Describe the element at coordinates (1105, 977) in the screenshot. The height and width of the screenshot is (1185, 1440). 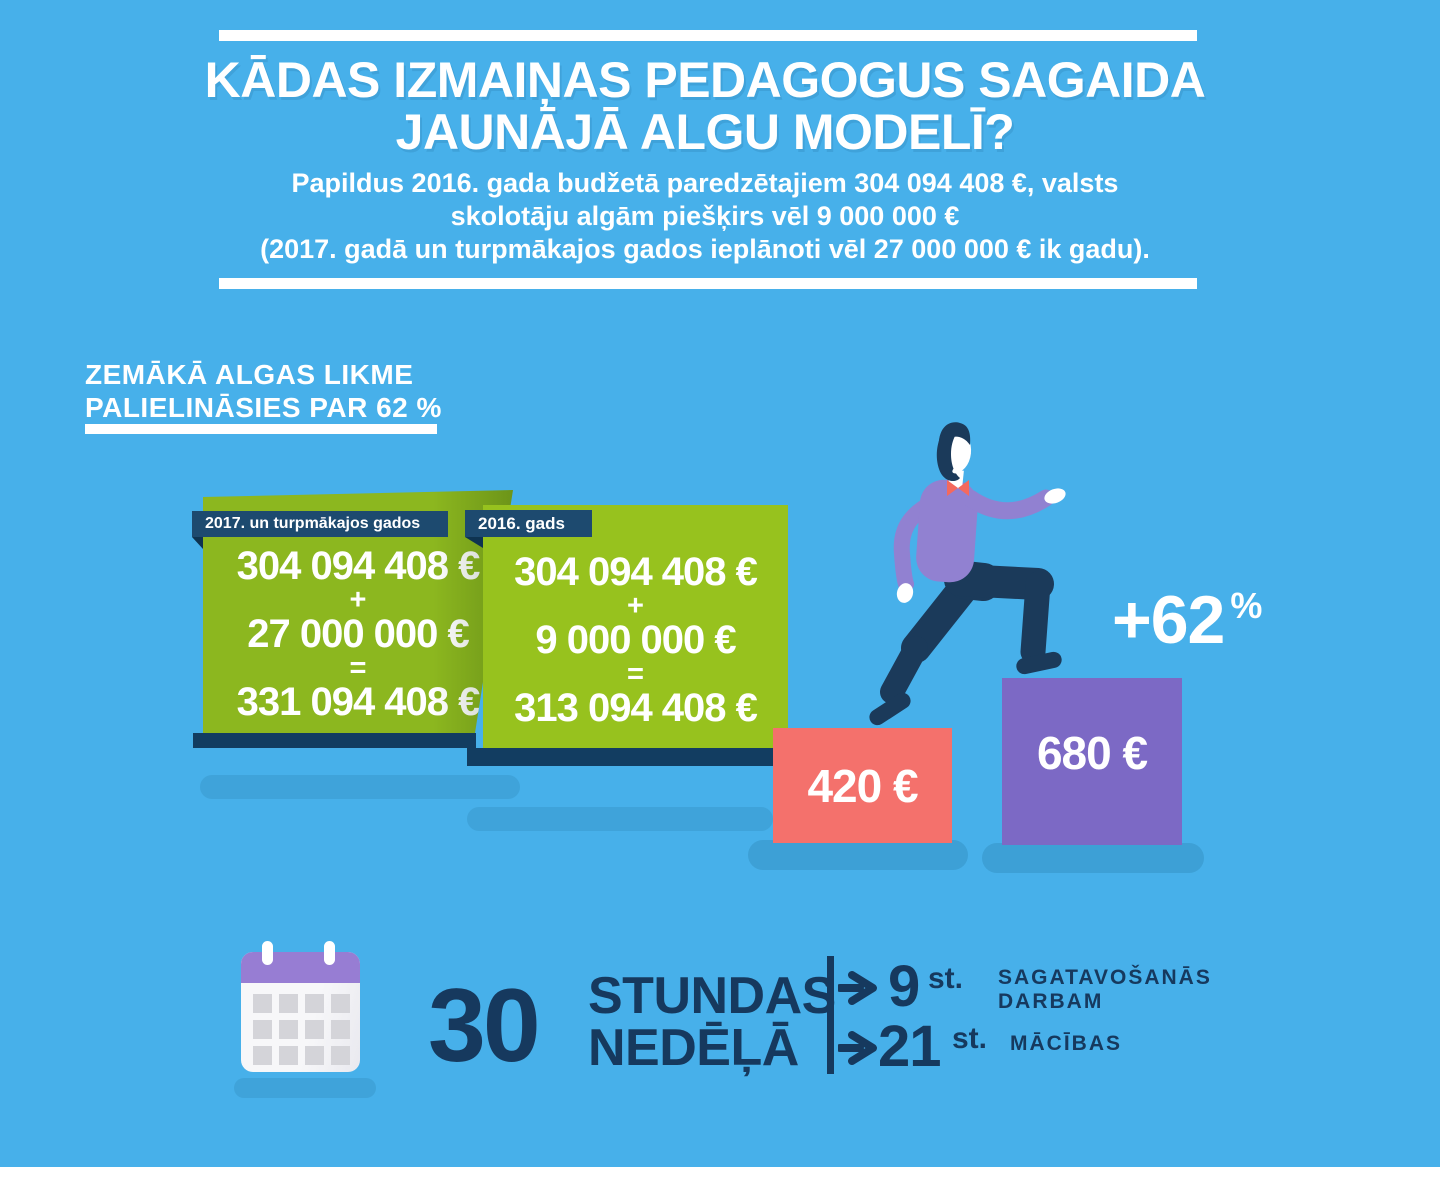
I see `breakdown-1-label-line1: SAGATAVOŠANĀS` at that location.